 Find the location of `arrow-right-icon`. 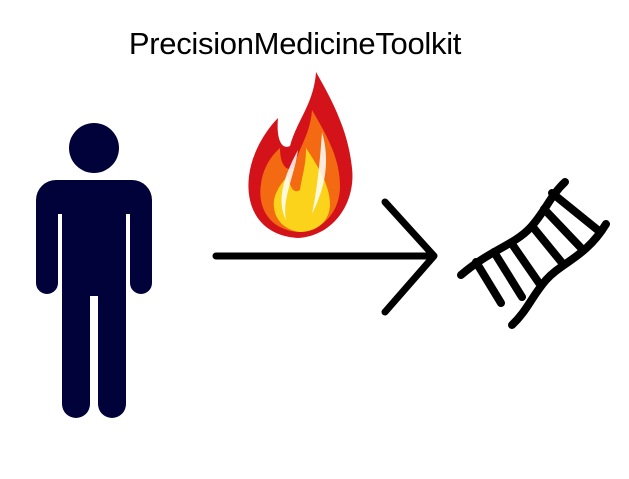

arrow-right-icon is located at coordinates (325, 257).